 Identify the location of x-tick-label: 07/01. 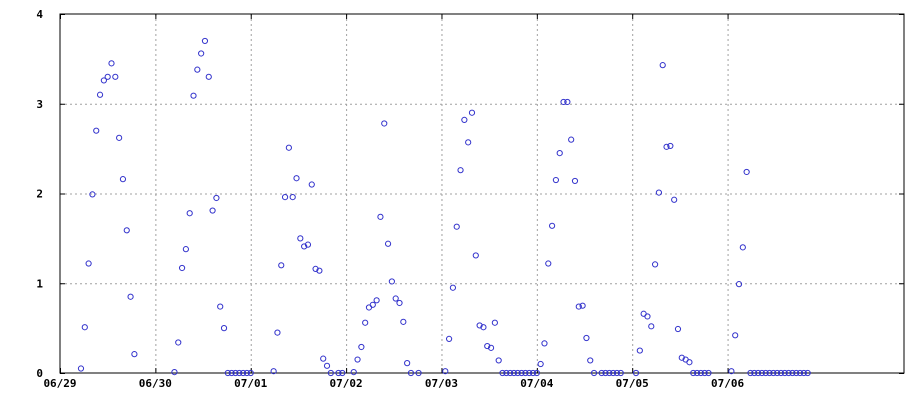
(250, 383).